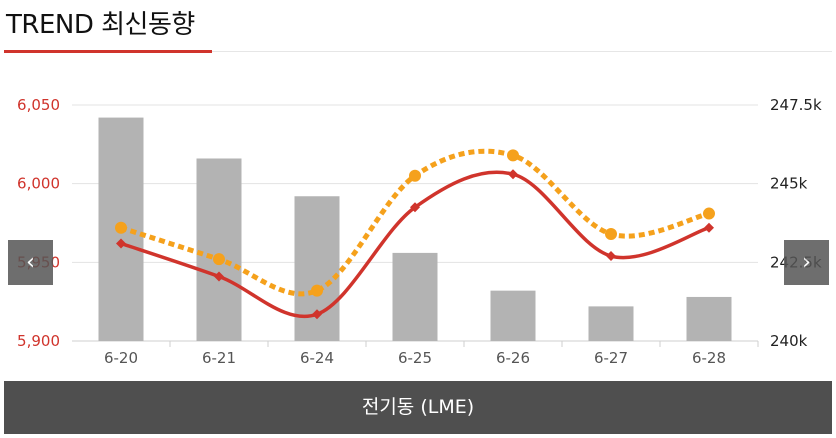 This screenshot has width=836, height=438. I want to click on title-divider, so click(522, 51).